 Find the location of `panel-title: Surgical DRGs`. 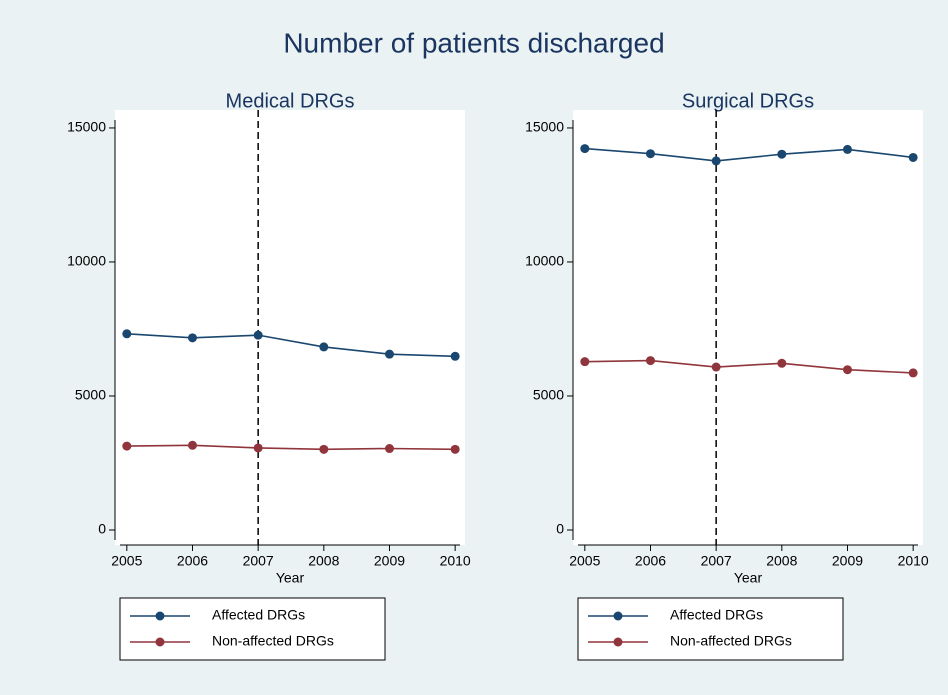

panel-title: Surgical DRGs is located at coordinates (748, 101).